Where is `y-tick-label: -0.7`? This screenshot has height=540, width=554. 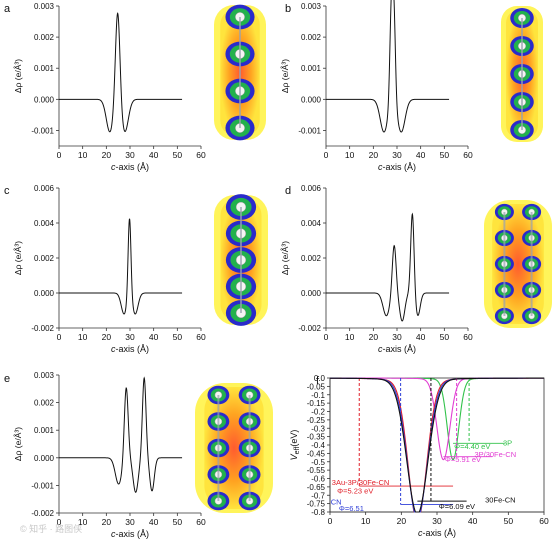 y-tick-label: -0.7 is located at coordinates (318, 495).